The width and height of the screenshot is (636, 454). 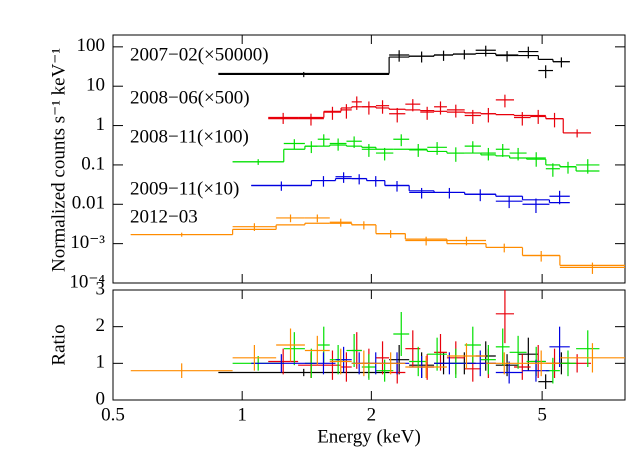 What do you see at coordinates (58, 160) in the screenshot?
I see `y-axis-label: Normalized counts s⁻¹ keV⁻¹` at bounding box center [58, 160].